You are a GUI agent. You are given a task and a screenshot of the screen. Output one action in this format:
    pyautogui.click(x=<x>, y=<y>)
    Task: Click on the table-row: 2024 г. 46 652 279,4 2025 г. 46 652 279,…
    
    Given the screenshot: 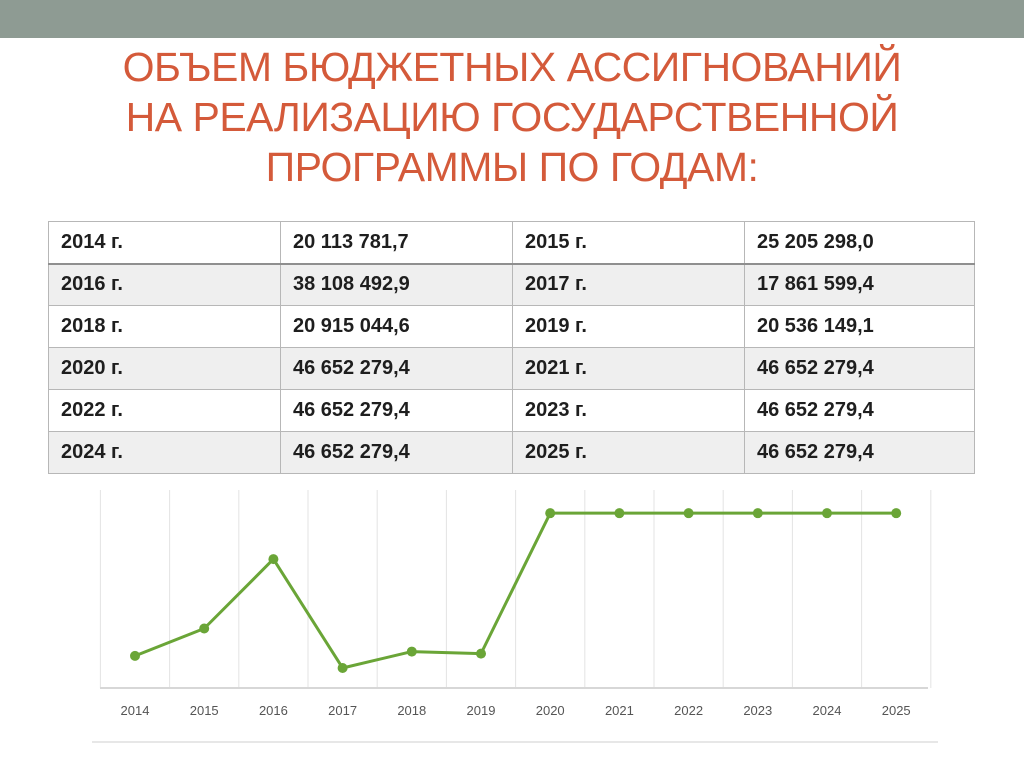 What is the action you would take?
    pyautogui.click(x=511, y=452)
    